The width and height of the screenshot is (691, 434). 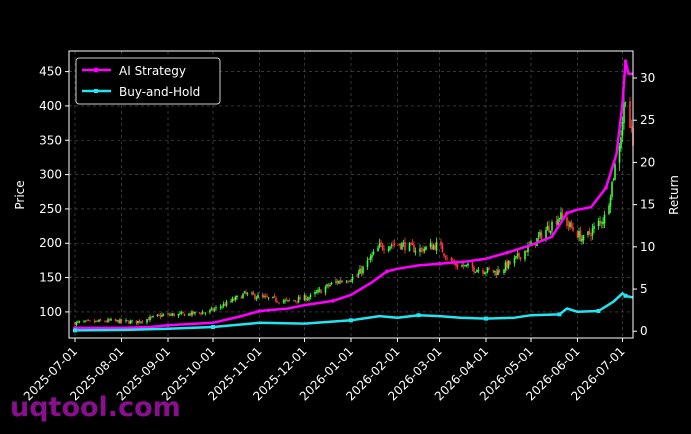 What do you see at coordinates (50, 140) in the screenshot?
I see `y-left-tick-label: 350` at bounding box center [50, 140].